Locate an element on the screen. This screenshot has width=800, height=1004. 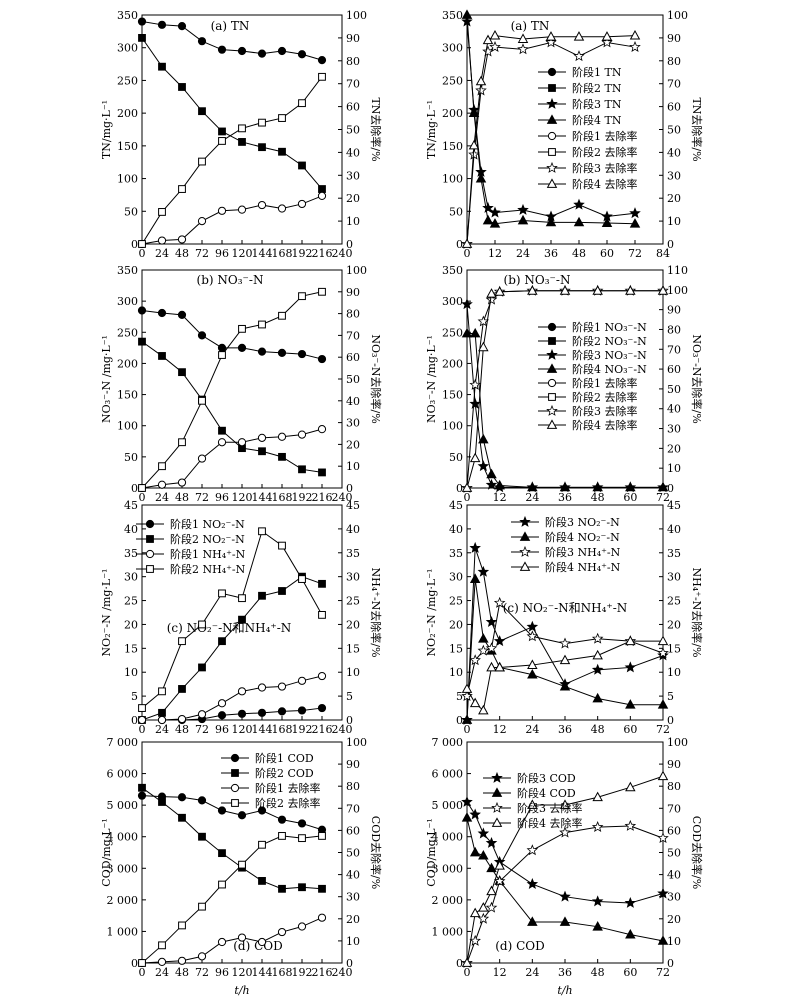
x-tick-label: 96 is located at coordinates (222, 253).